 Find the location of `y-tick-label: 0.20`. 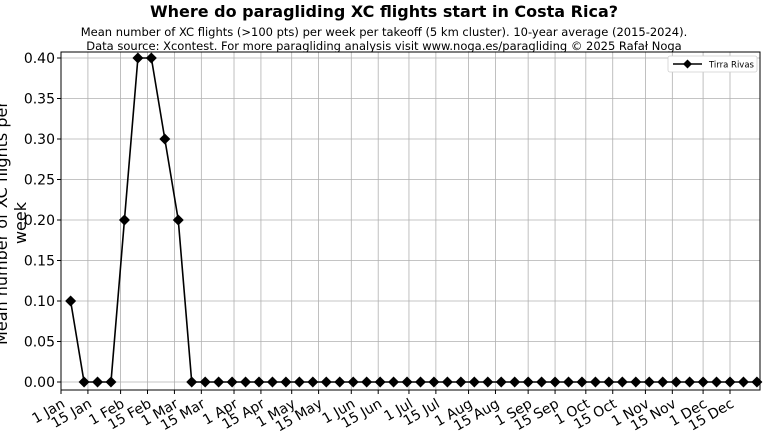

y-tick-label: 0.20 is located at coordinates (39, 221).